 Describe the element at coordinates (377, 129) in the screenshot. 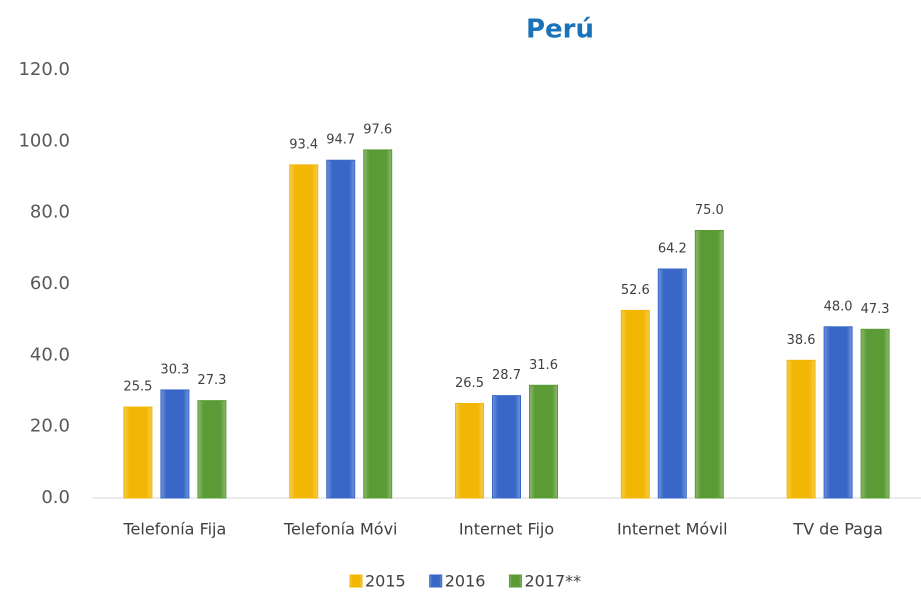

I see `value-label: 97.6` at that location.